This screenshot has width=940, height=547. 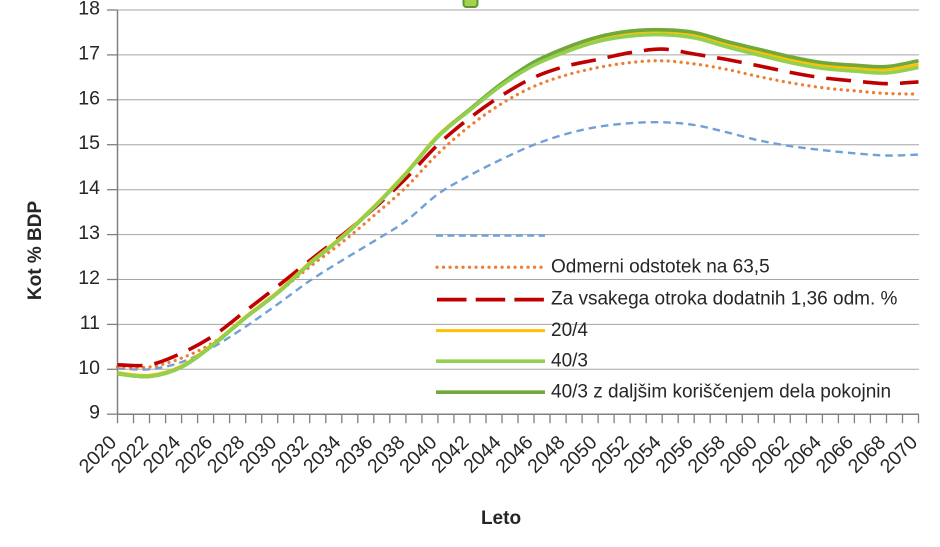 What do you see at coordinates (89, 143) in the screenshot?
I see `svg-text: 15` at bounding box center [89, 143].